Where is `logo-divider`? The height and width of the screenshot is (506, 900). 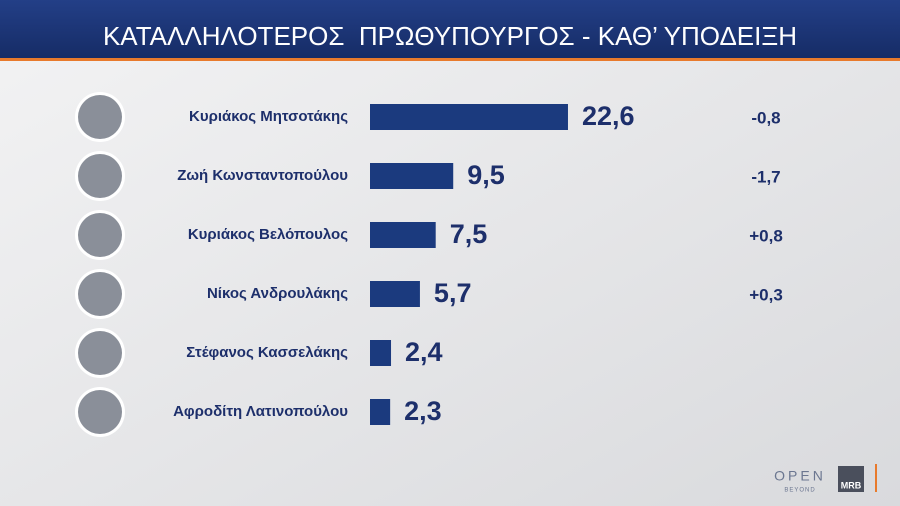 logo-divider is located at coordinates (876, 478).